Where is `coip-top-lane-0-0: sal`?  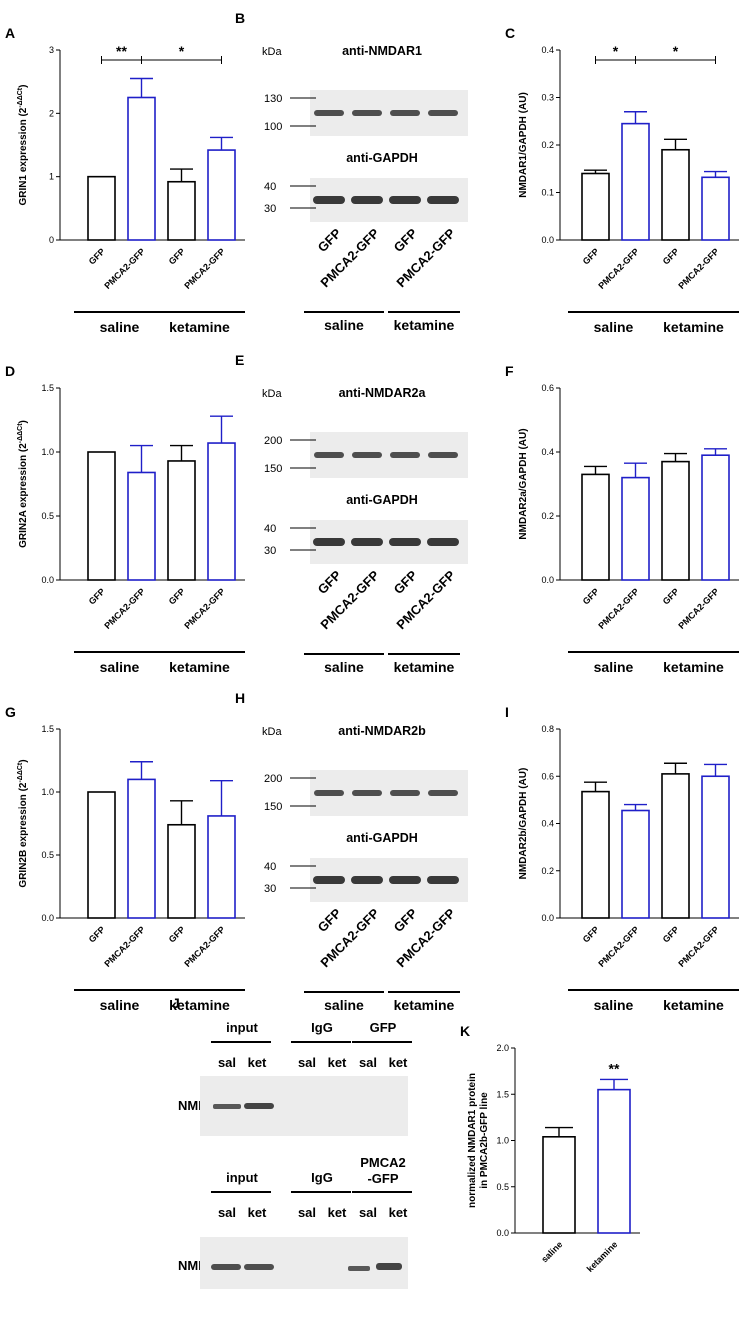 coip-top-lane-0-0: sal is located at coordinates (227, 1062).